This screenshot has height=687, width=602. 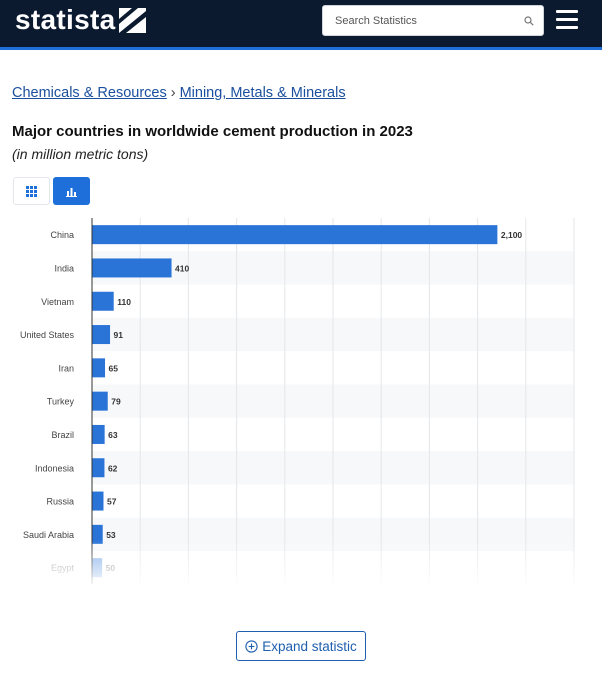 I want to click on chart-view-button, so click(x=71, y=191).